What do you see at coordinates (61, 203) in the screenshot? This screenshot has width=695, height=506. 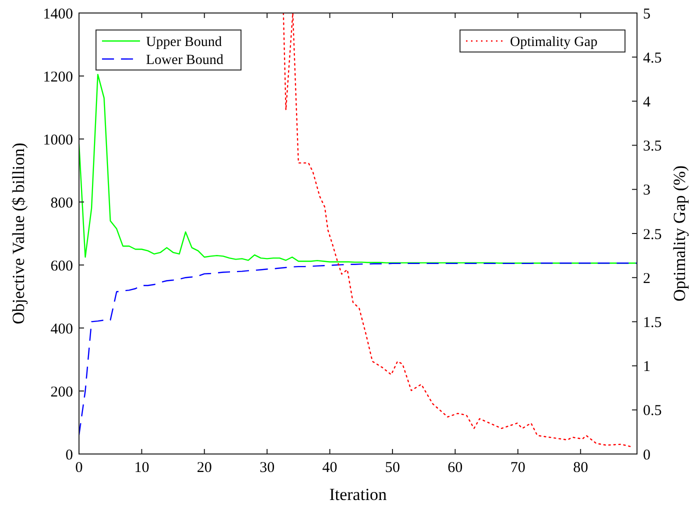 I see `y-tick-label: 800` at bounding box center [61, 203].